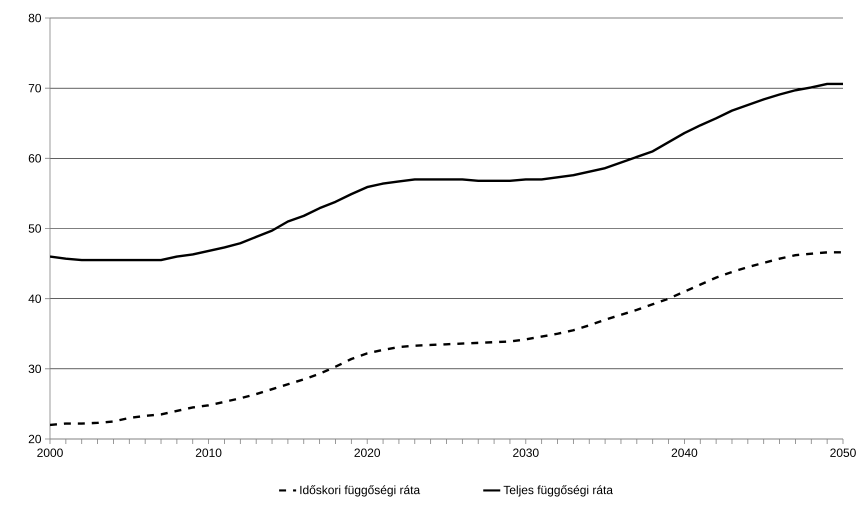 The height and width of the screenshot is (522, 859). Describe the element at coordinates (35, 18) in the screenshot. I see `y-tick-label: 80` at that location.